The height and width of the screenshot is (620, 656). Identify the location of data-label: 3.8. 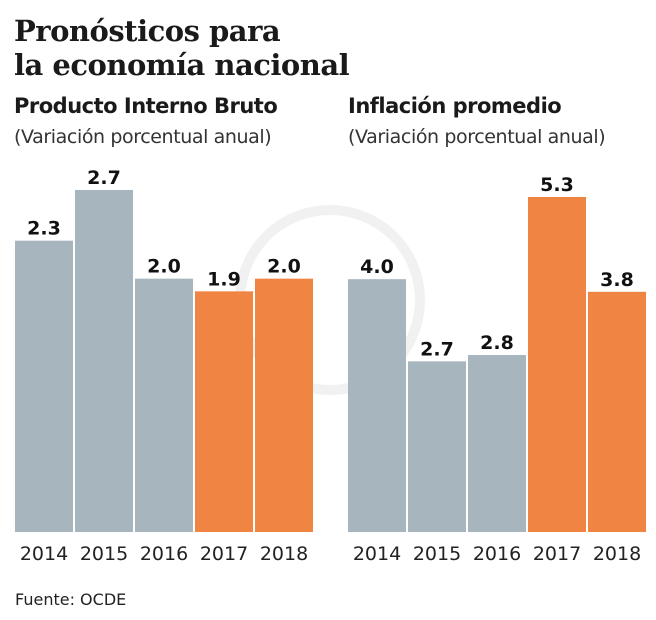
(617, 280).